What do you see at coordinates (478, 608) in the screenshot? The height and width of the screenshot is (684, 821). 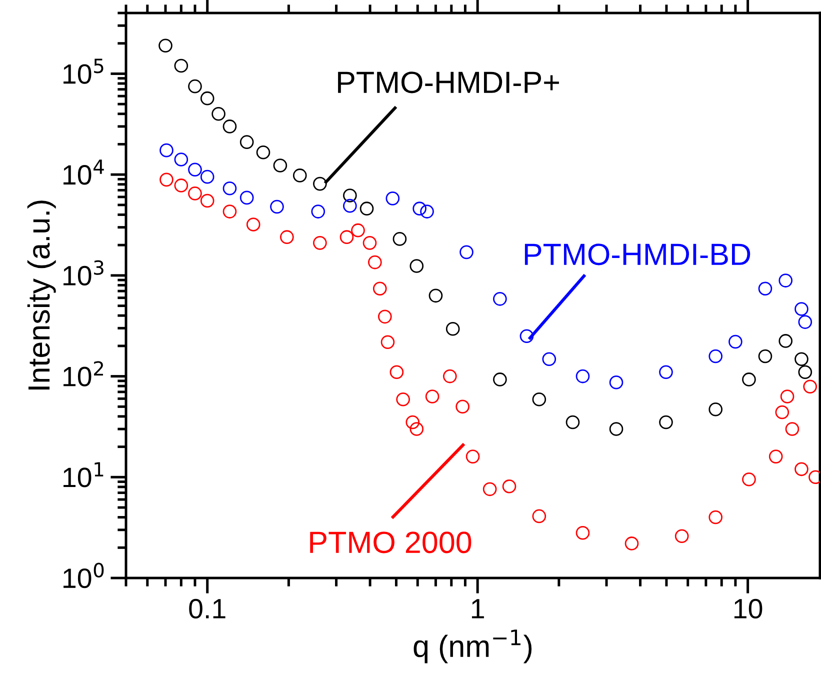 I see `x-tick-label: 1` at bounding box center [478, 608].